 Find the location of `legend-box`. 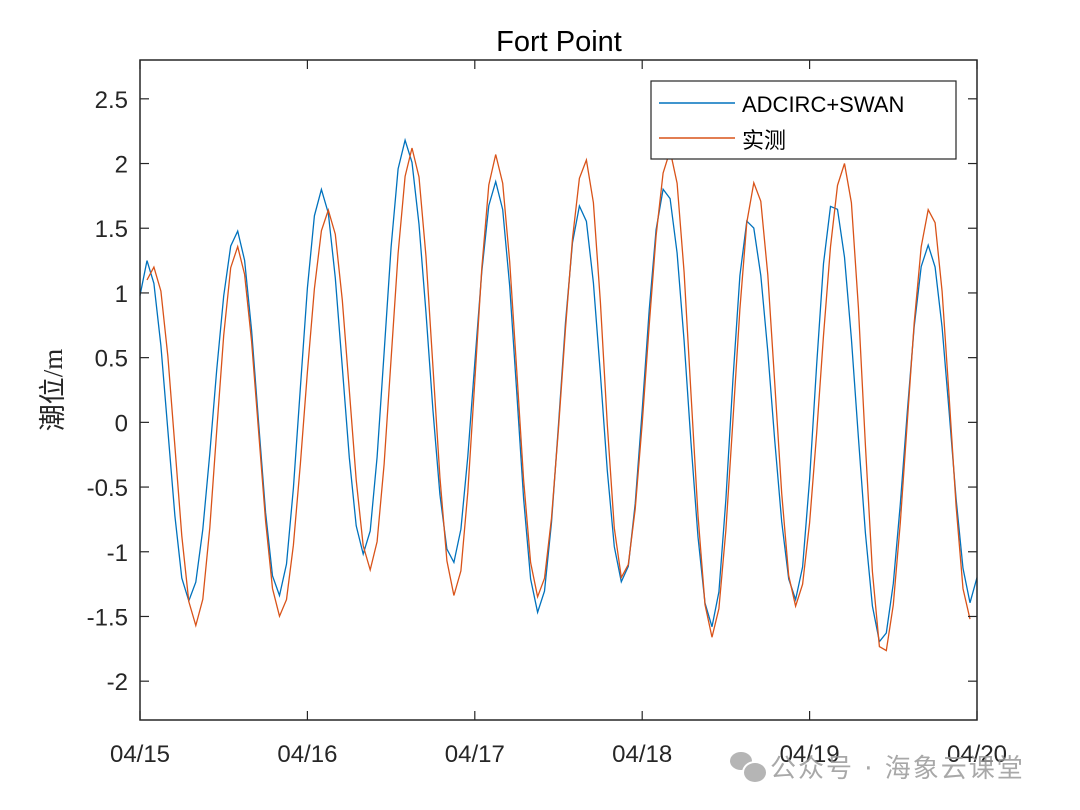

legend-box is located at coordinates (803, 120).